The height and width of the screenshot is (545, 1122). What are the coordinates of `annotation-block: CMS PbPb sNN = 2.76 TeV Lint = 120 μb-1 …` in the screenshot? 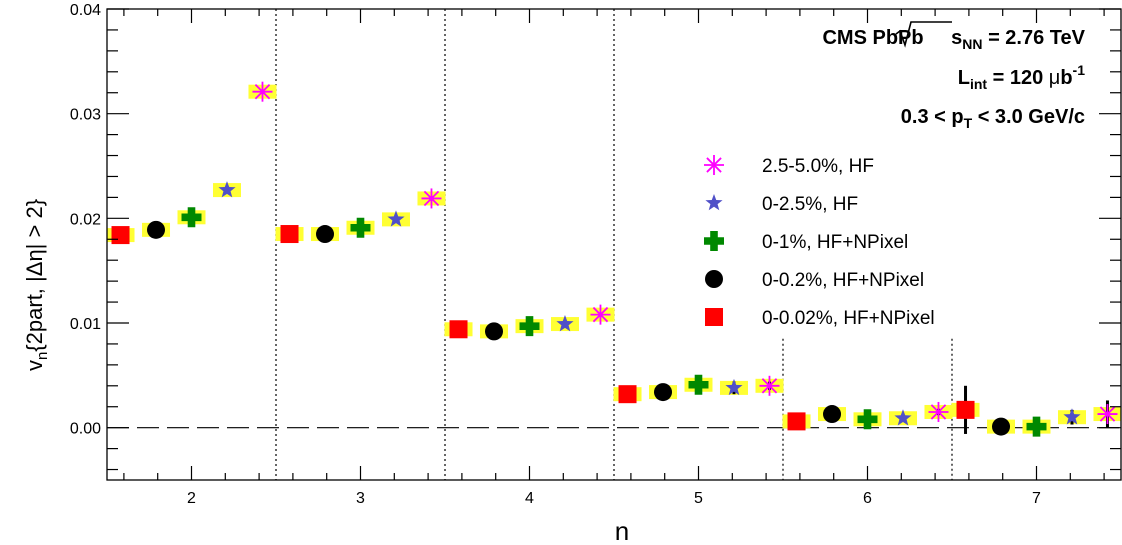 It's located at (954, 76).